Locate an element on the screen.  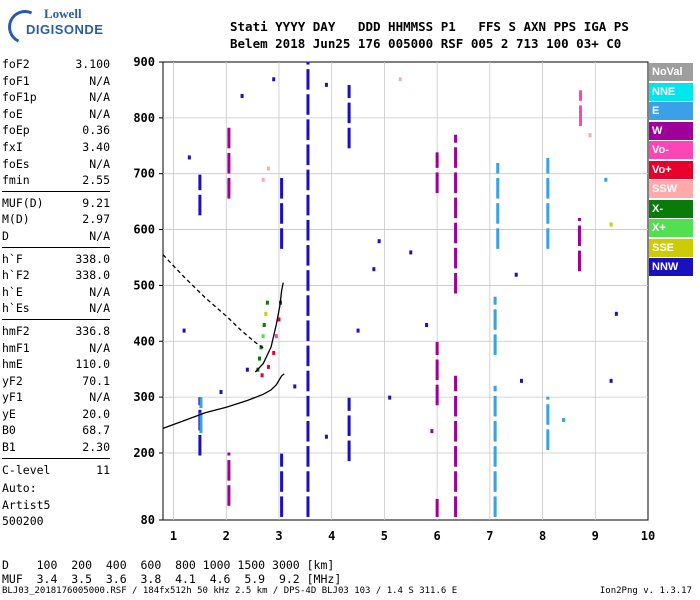
y-tick-label: 400 is located at coordinates (144, 341).